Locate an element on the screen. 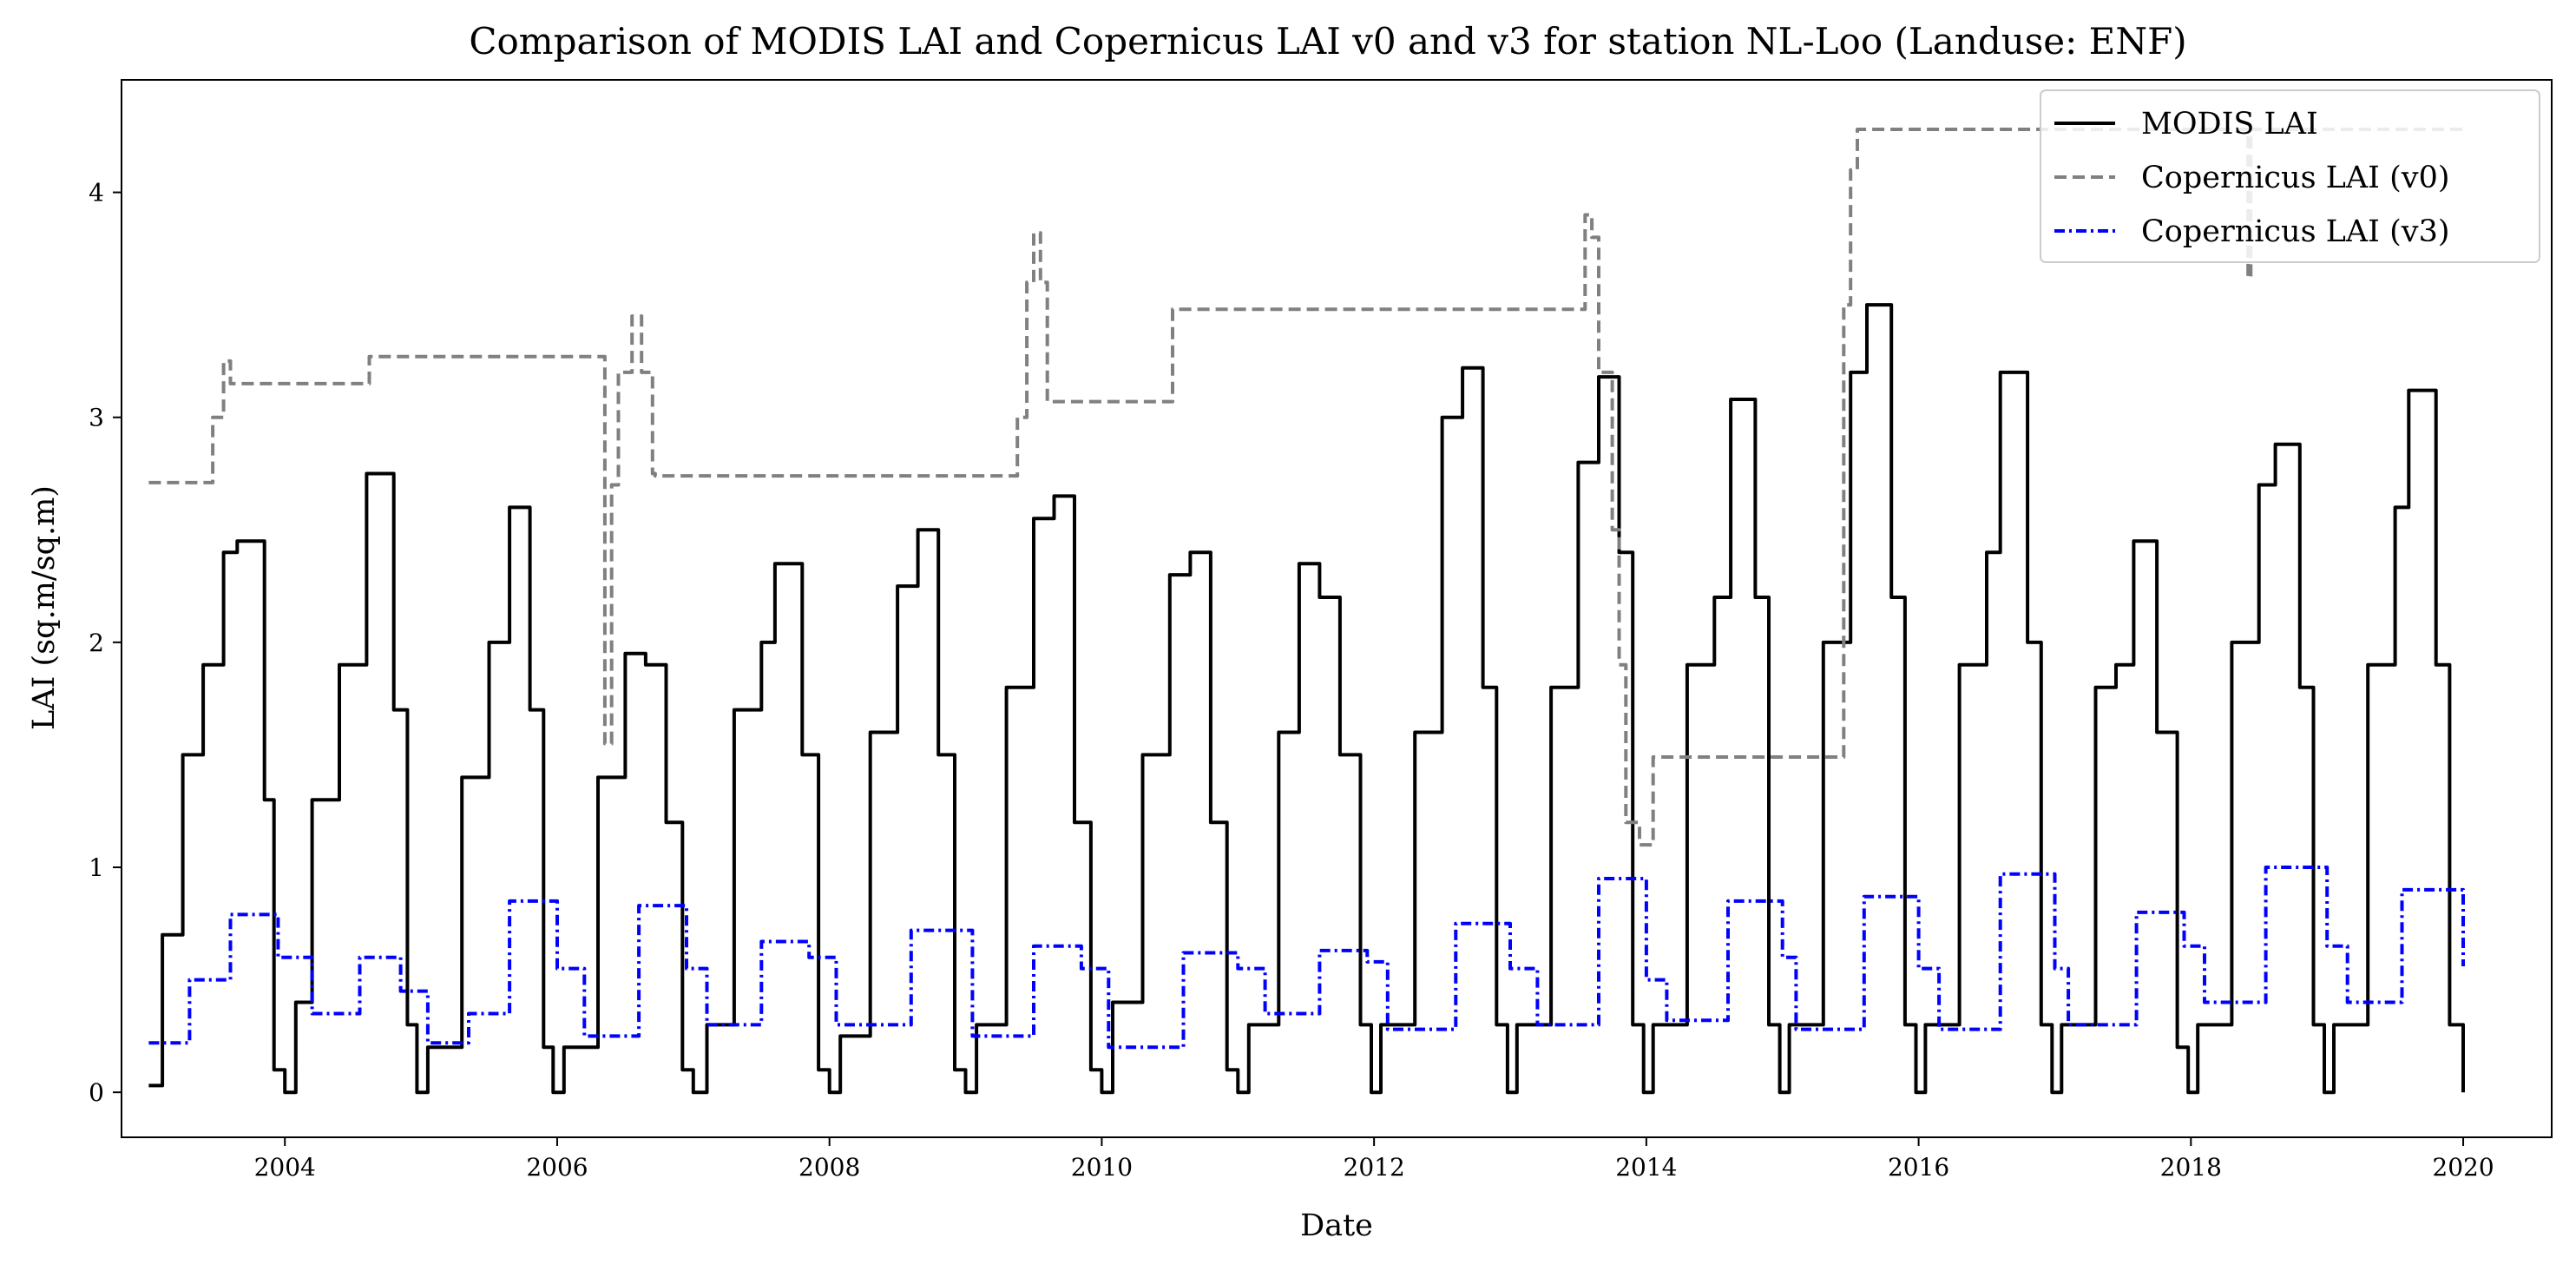 The image size is (2576, 1271). y-tick-label: 4 is located at coordinates (96, 193).